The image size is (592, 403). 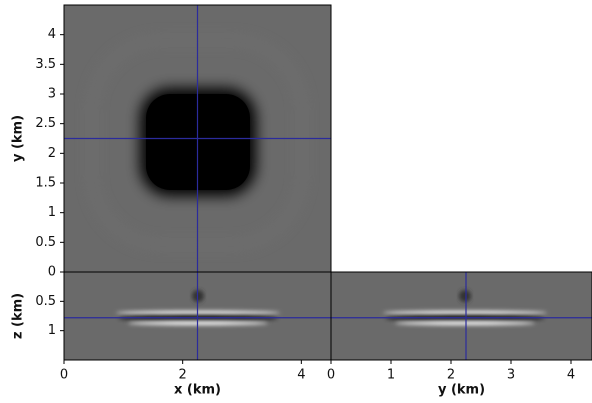 What do you see at coordinates (197, 390) in the screenshot?
I see `x-axis-label: x (km)` at bounding box center [197, 390].